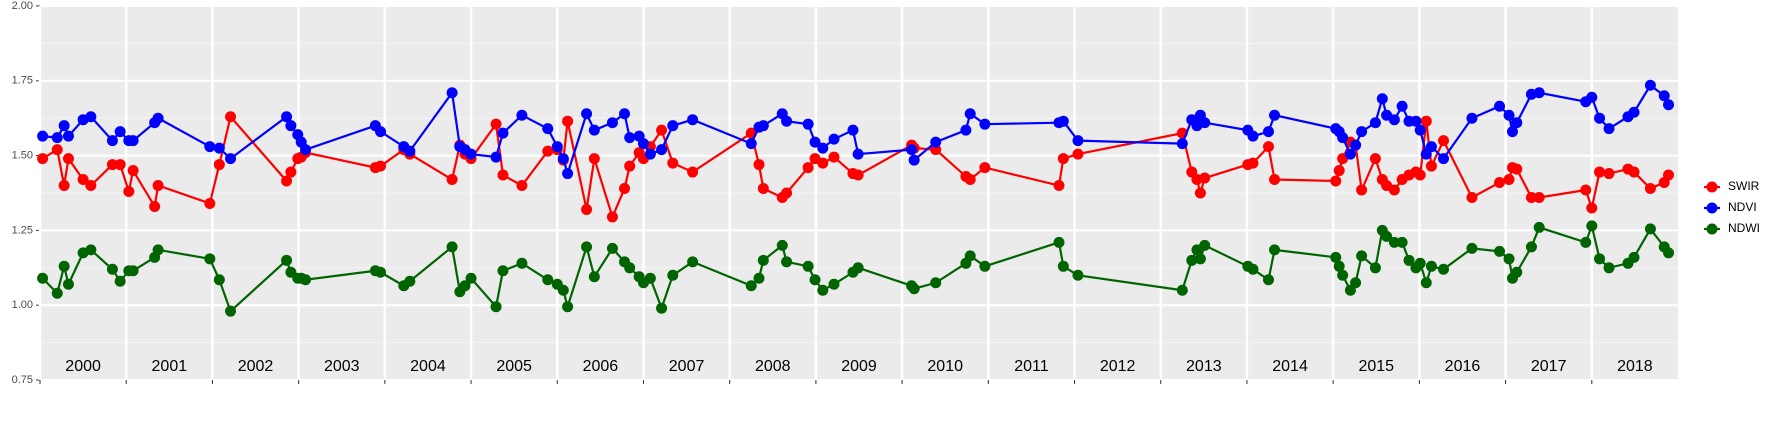 The width and height of the screenshot is (1773, 442). Describe the element at coordinates (945, 366) in the screenshot. I see `year-label: 2010` at that location.